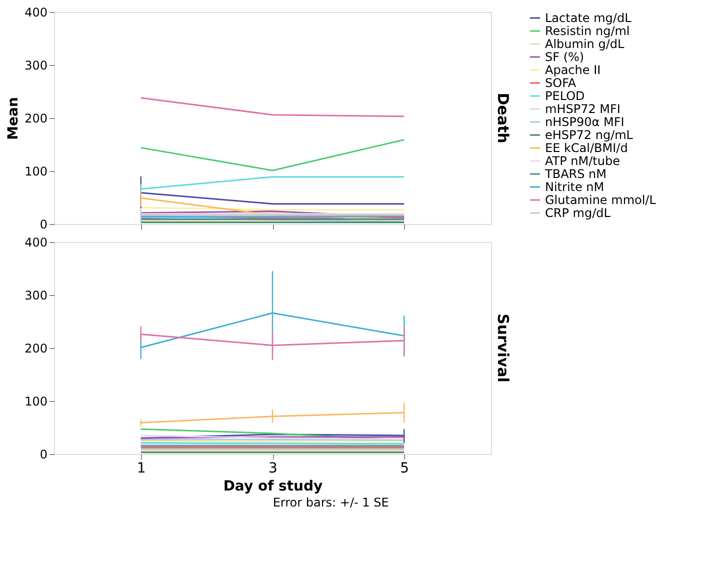  Describe the element at coordinates (14, 118) in the screenshot. I see `y-axis-title: Mean` at that location.